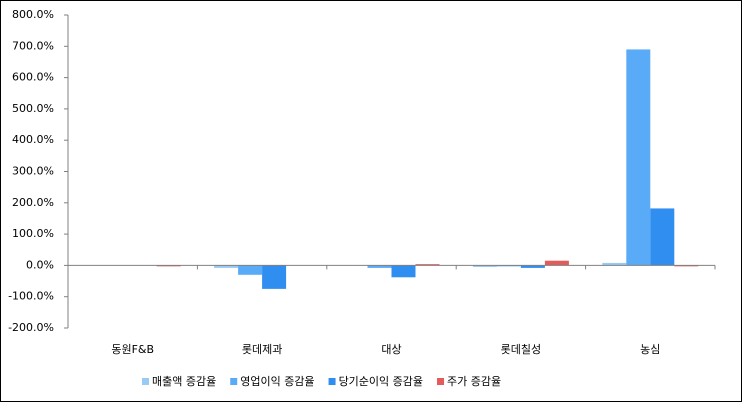 The height and width of the screenshot is (407, 743). What do you see at coordinates (474, 381) in the screenshot?
I see `legend-label: 주가 증감율` at bounding box center [474, 381].